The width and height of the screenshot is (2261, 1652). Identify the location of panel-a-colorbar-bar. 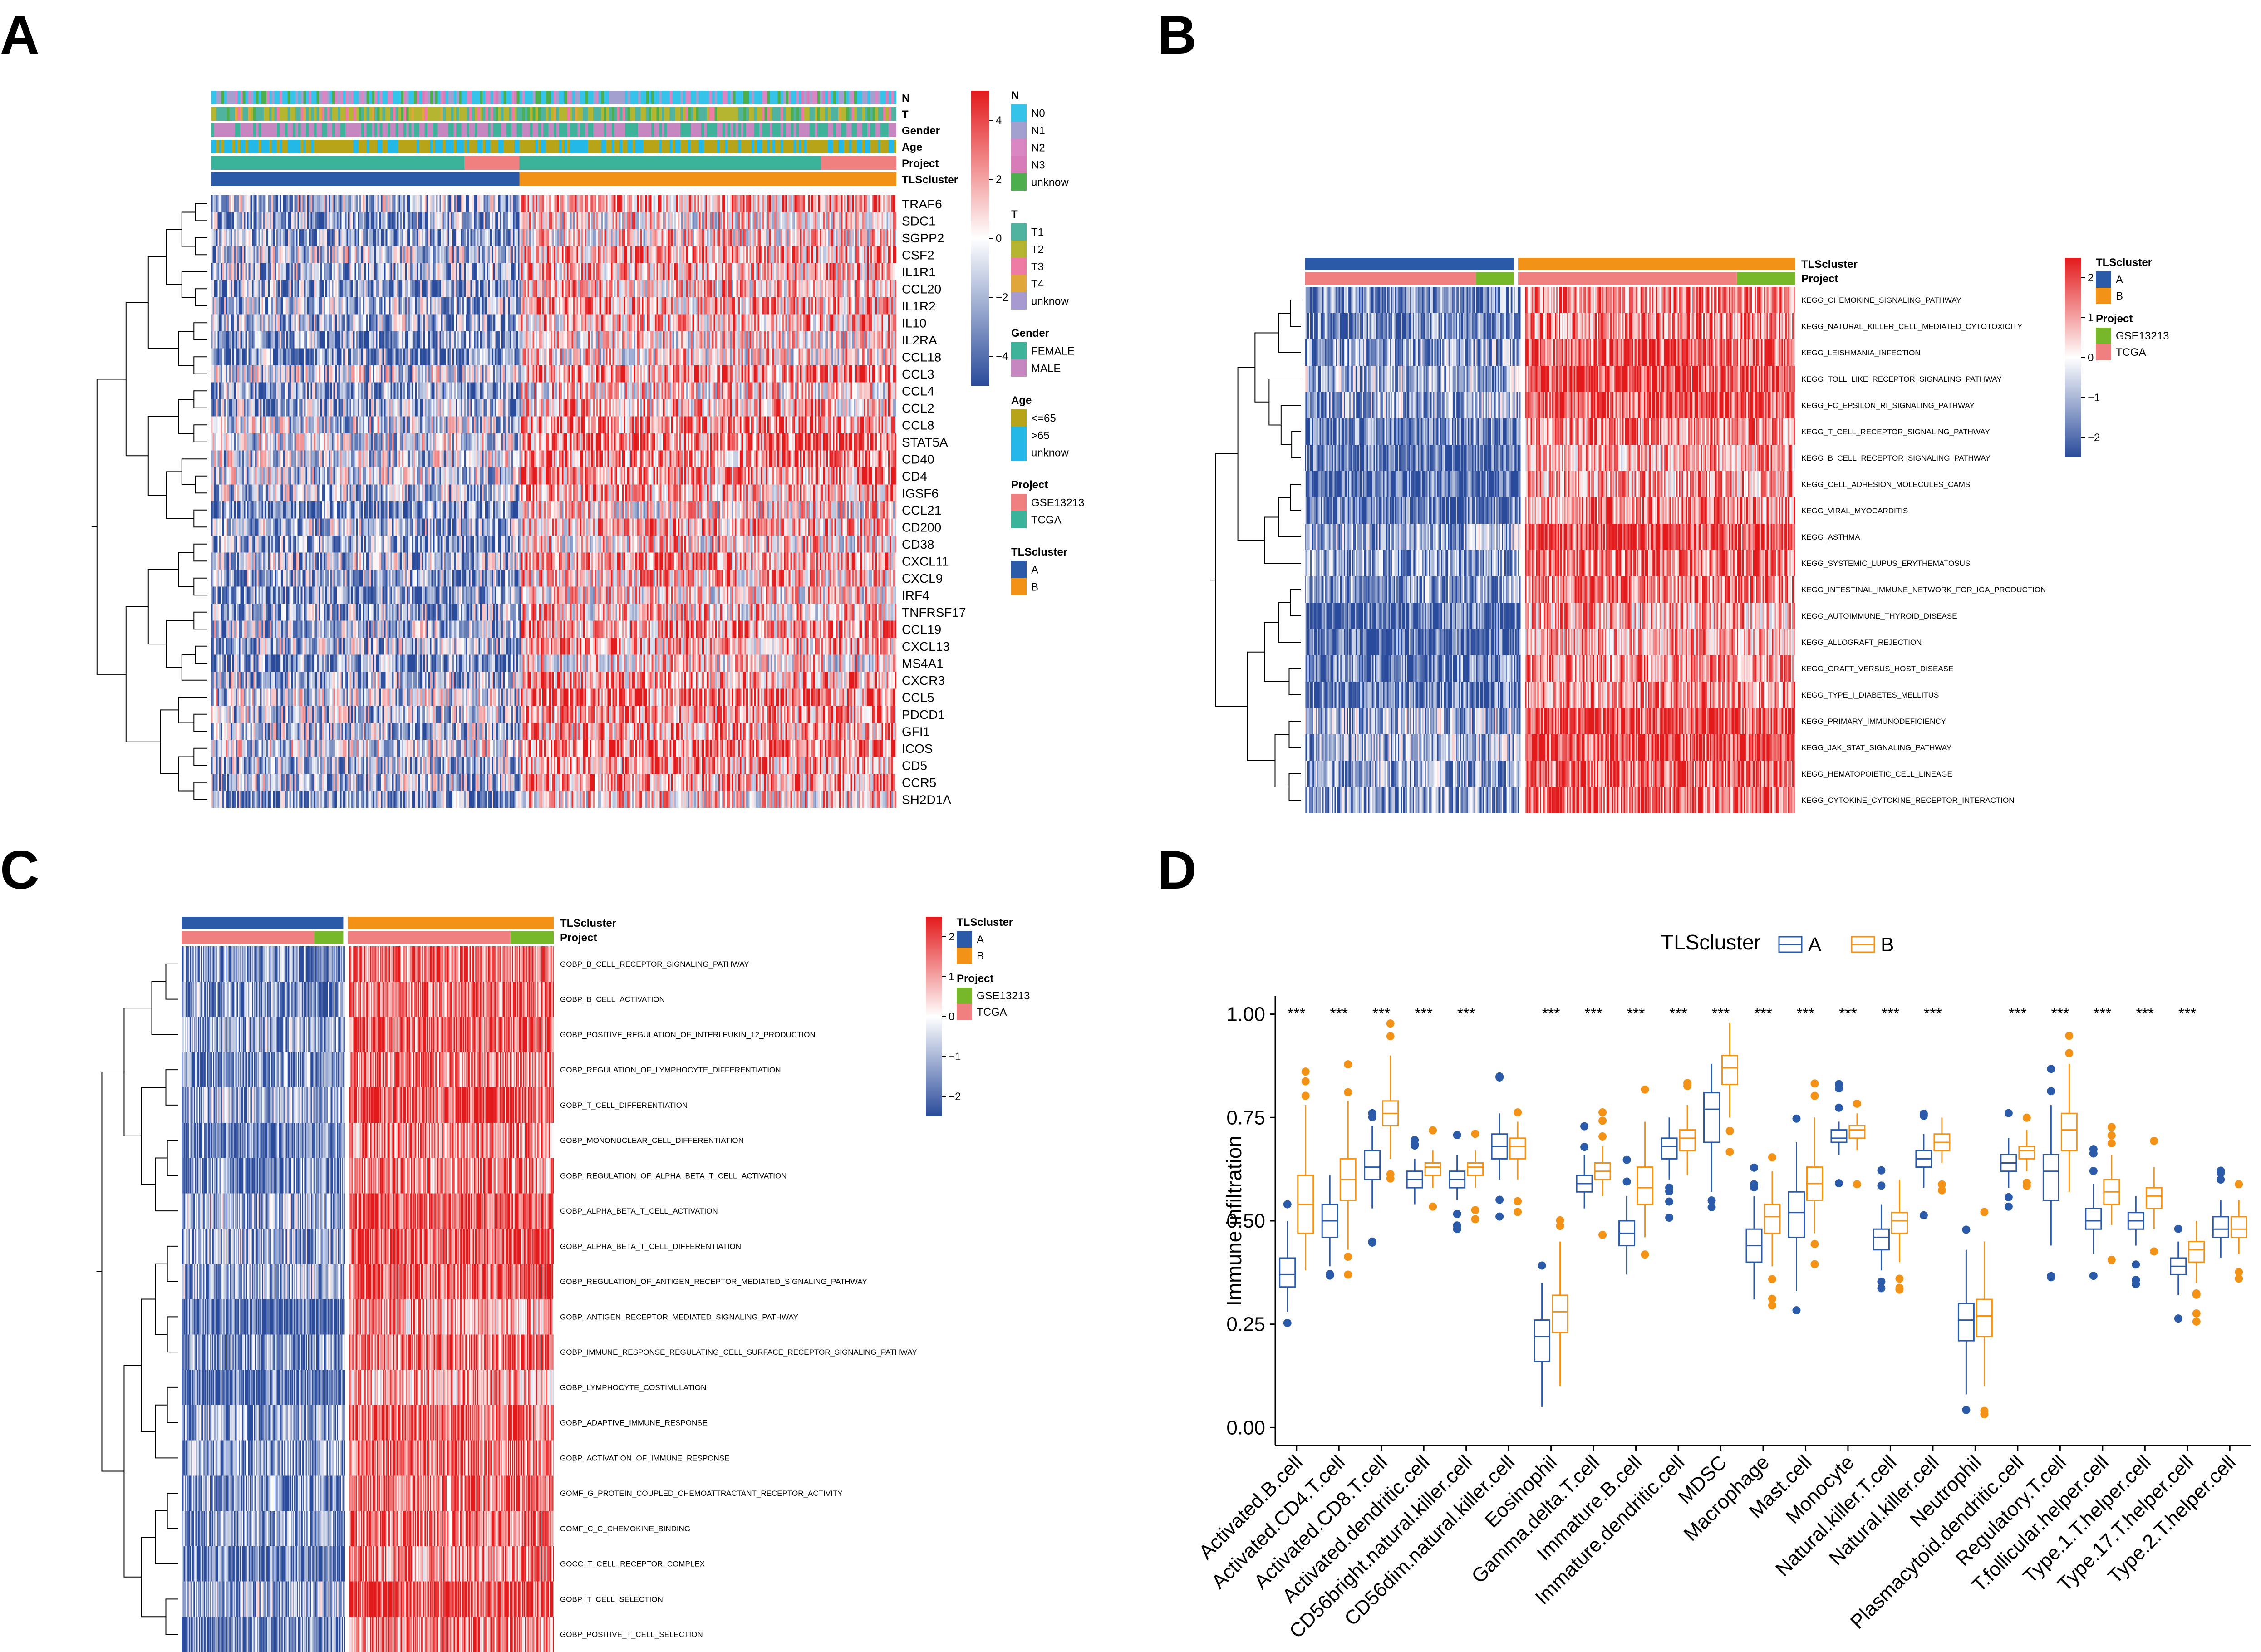
(980, 238).